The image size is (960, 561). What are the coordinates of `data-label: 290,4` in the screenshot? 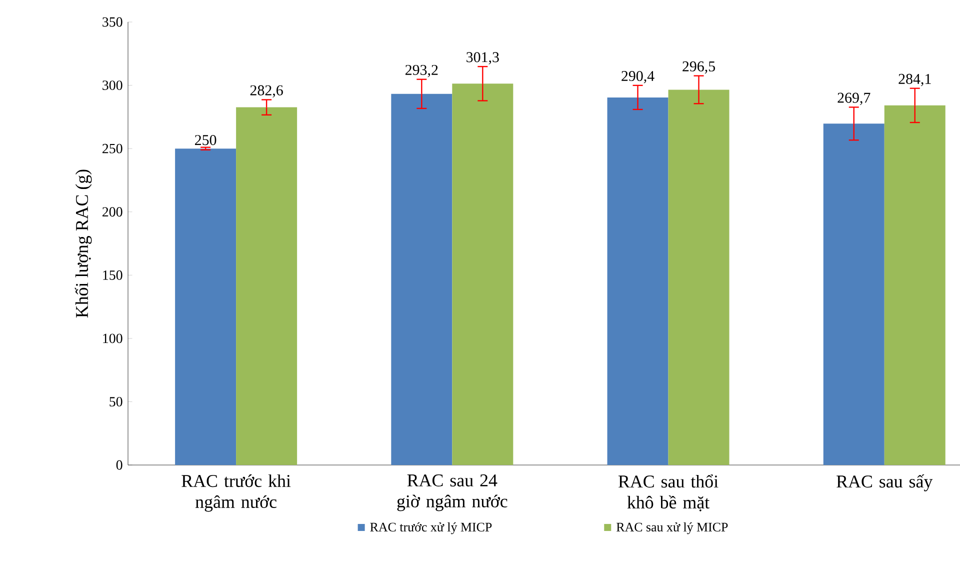 It's located at (638, 77).